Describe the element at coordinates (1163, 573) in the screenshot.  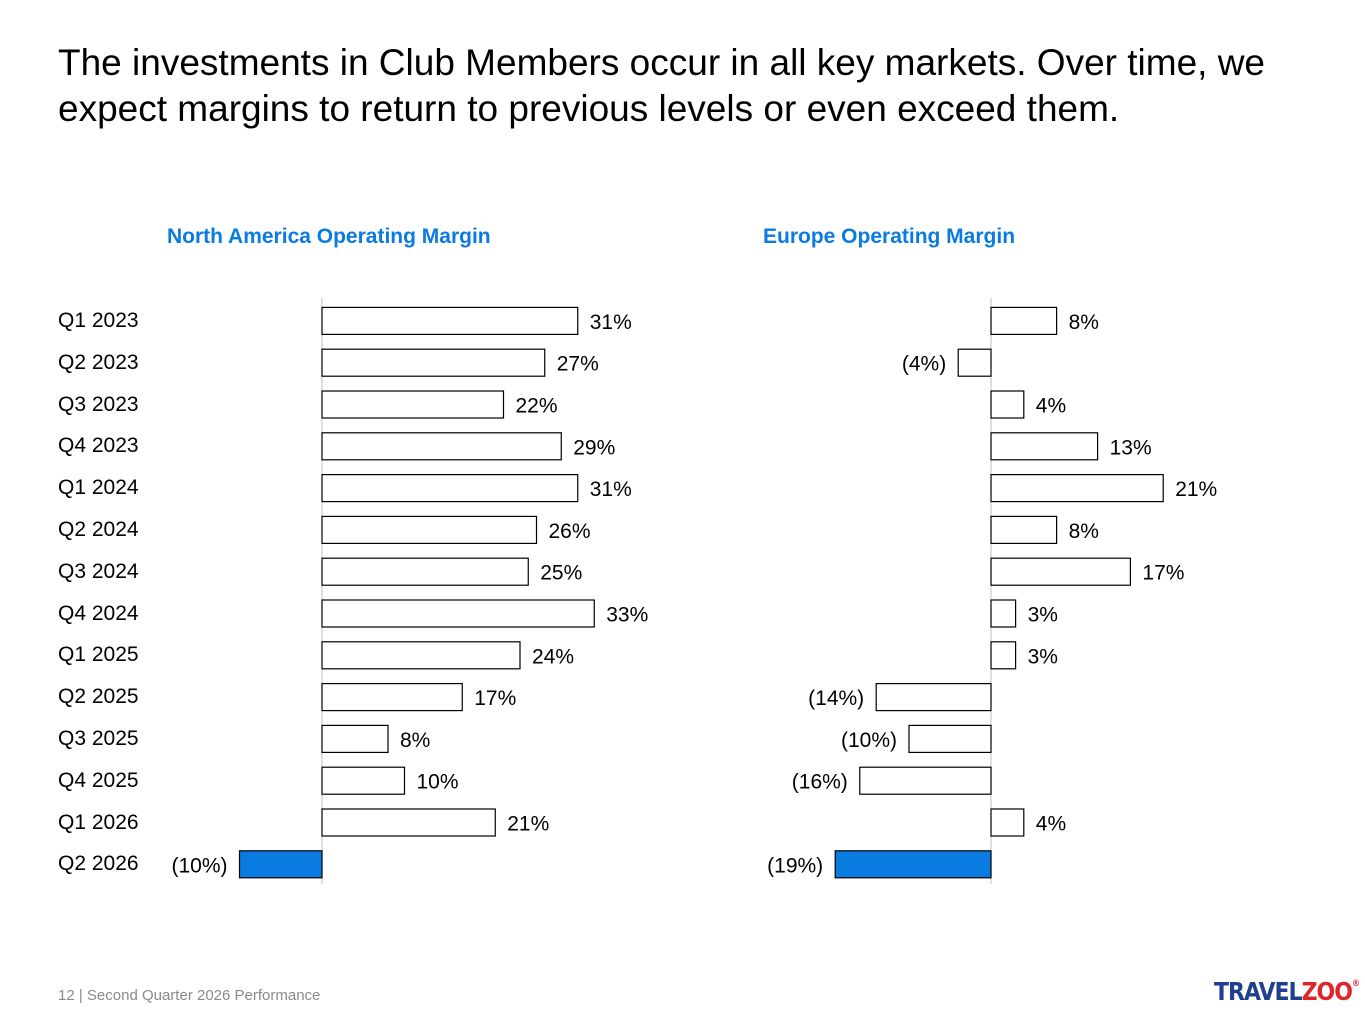
I see `eu-data-label: 17%` at that location.